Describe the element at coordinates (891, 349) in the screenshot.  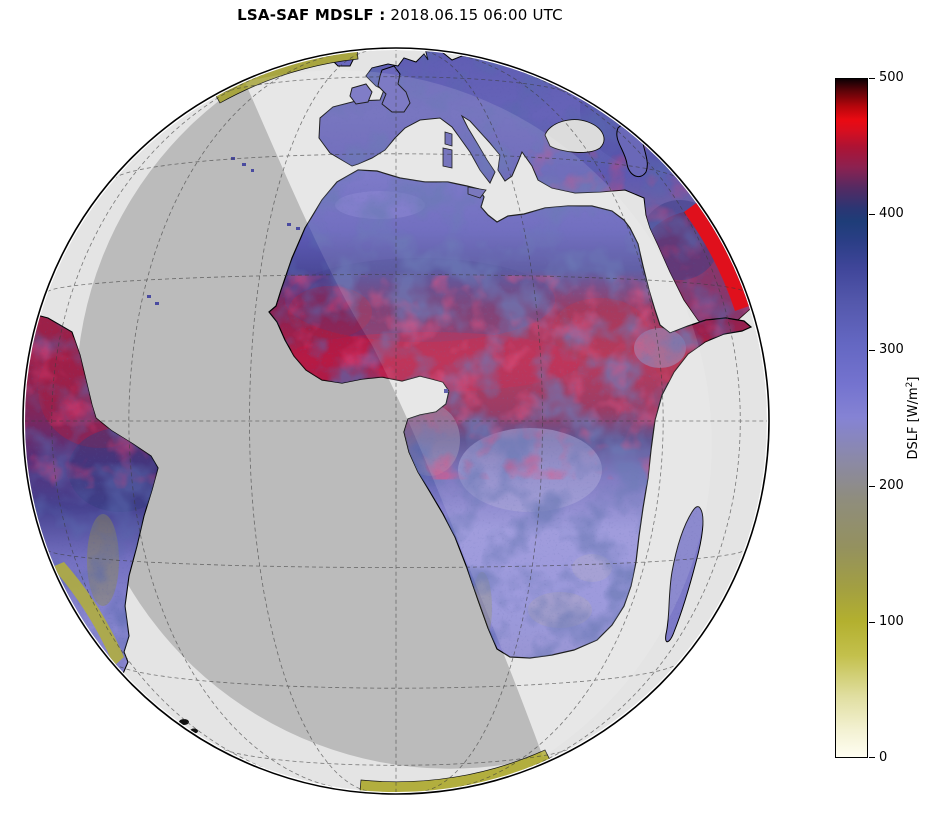
I see `colorbar-tick-label: 300` at that location.